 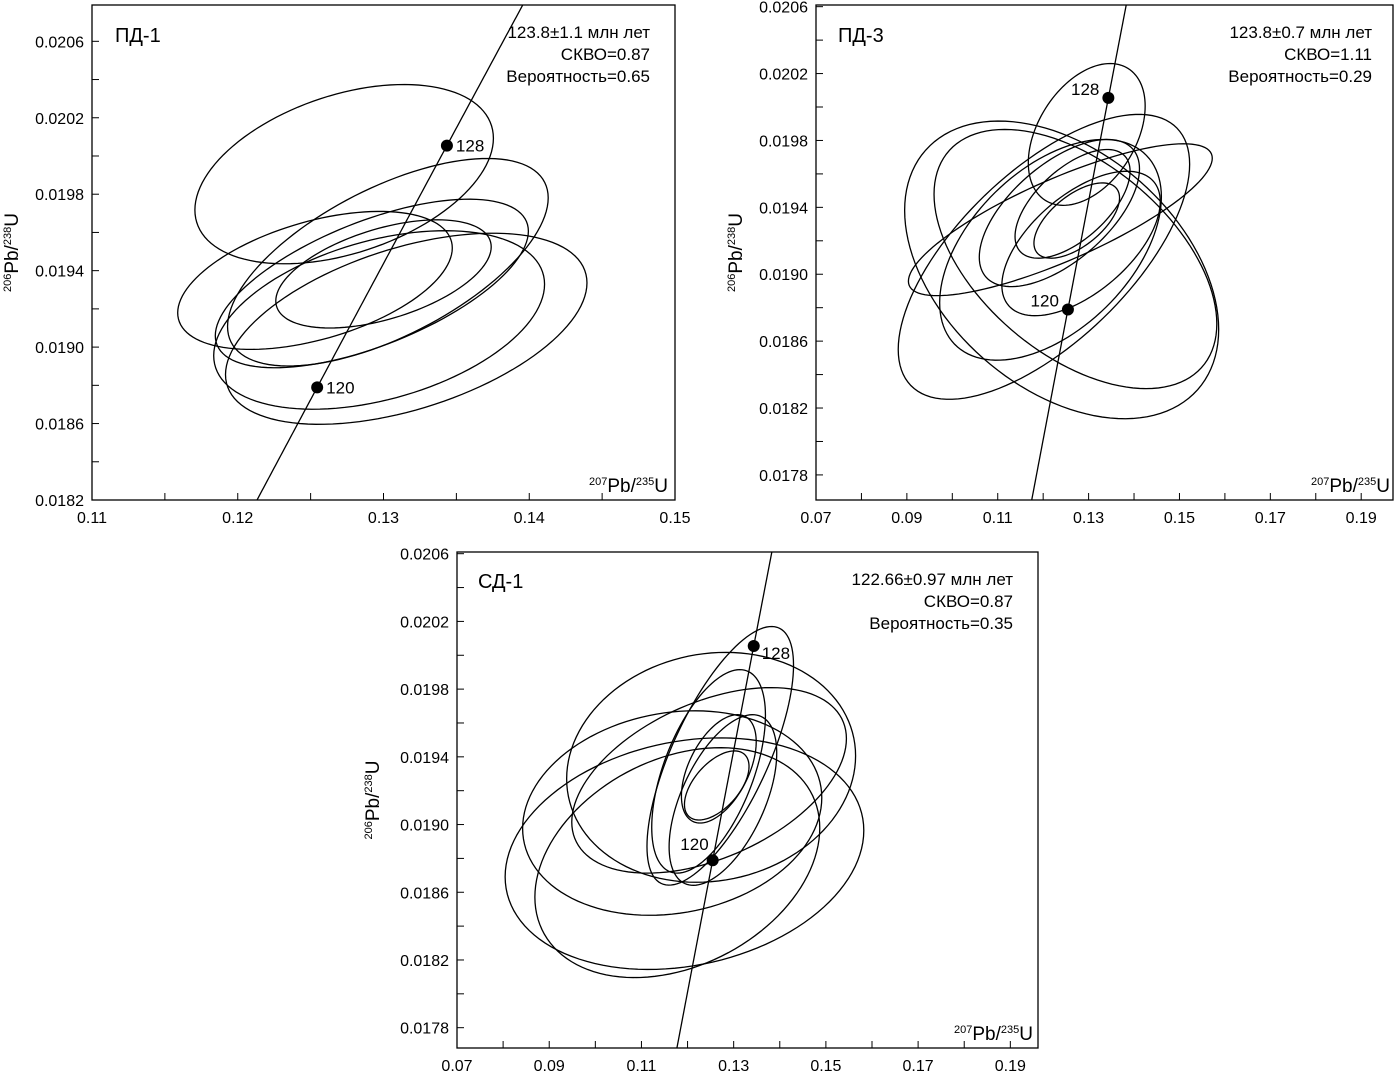 What do you see at coordinates (1088, 518) in the screenshot?
I see `x-tick-label: 0.13` at bounding box center [1088, 518].